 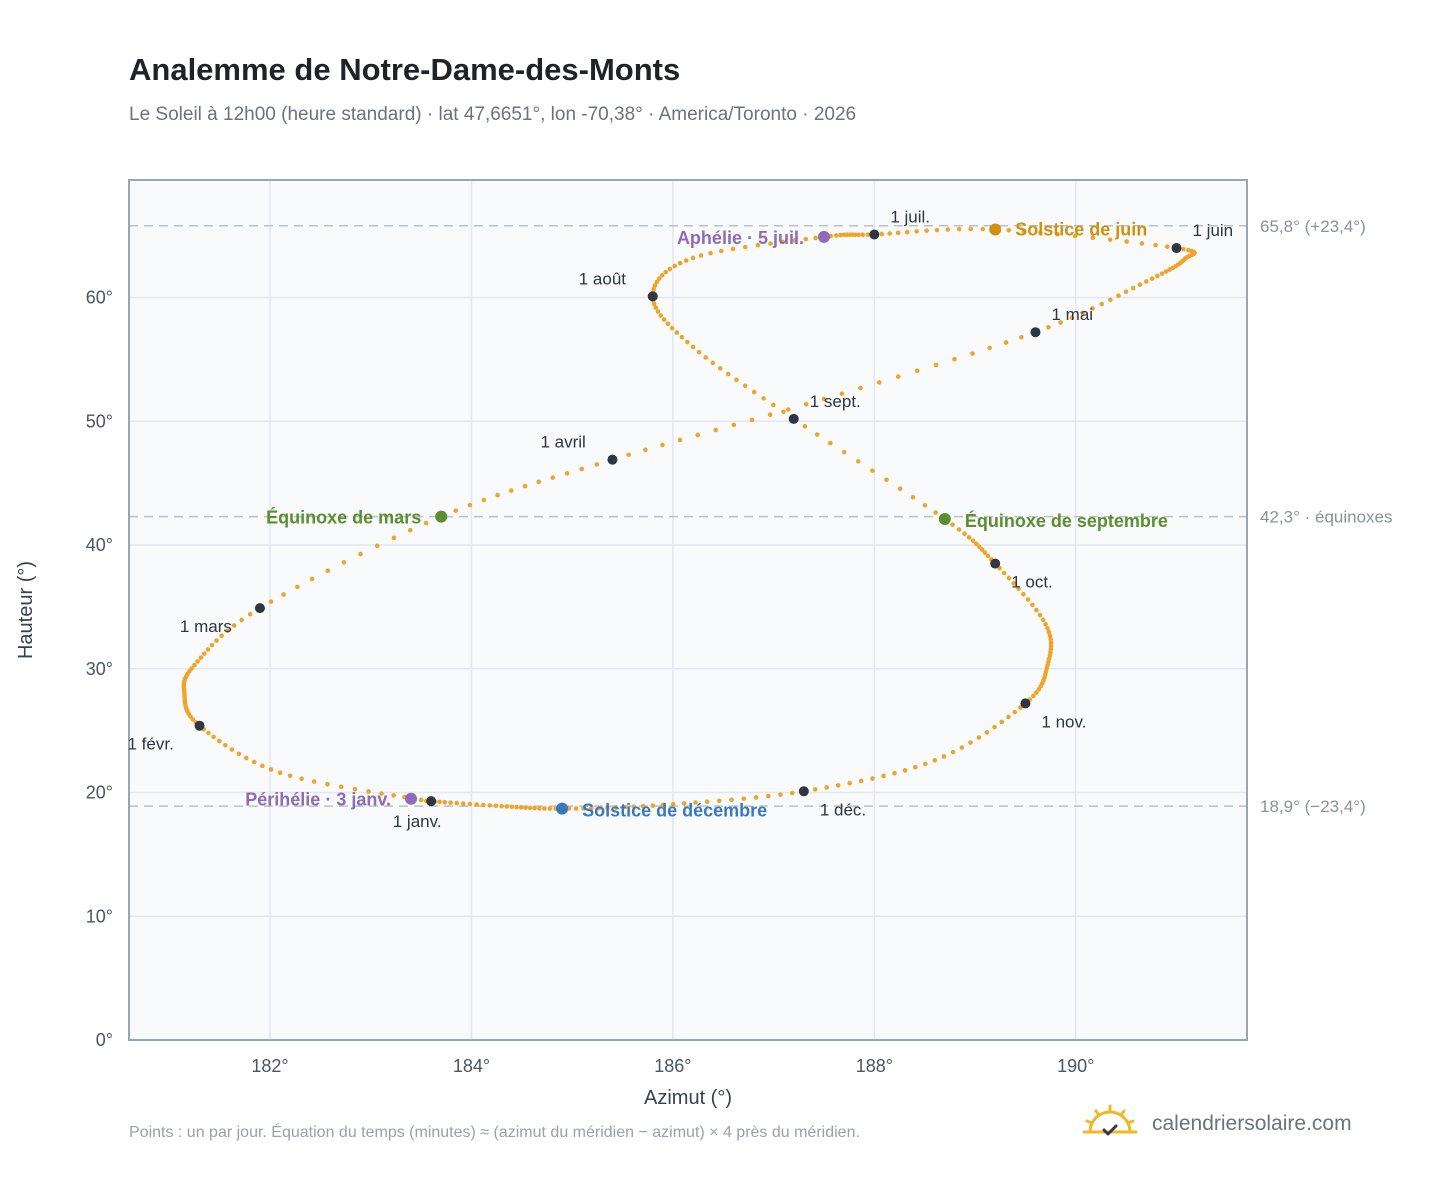 I want to click on y-tick-label: 30°, so click(x=99, y=669).